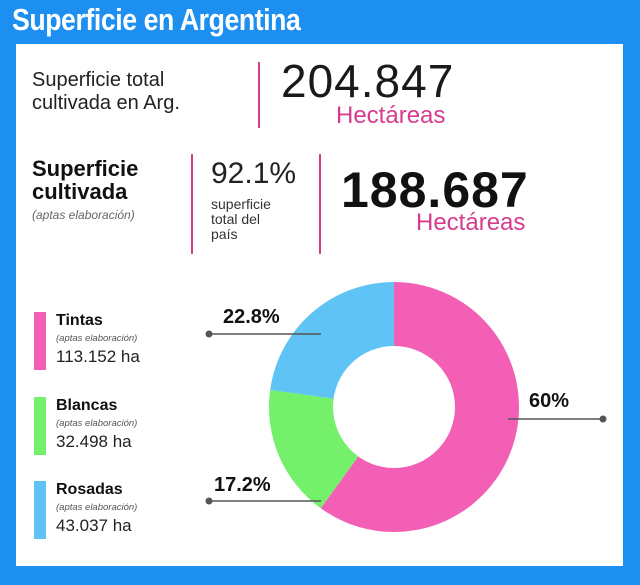  Describe the element at coordinates (94, 525) in the screenshot. I see `legend-value-rosadas: 43.037 ha` at that location.